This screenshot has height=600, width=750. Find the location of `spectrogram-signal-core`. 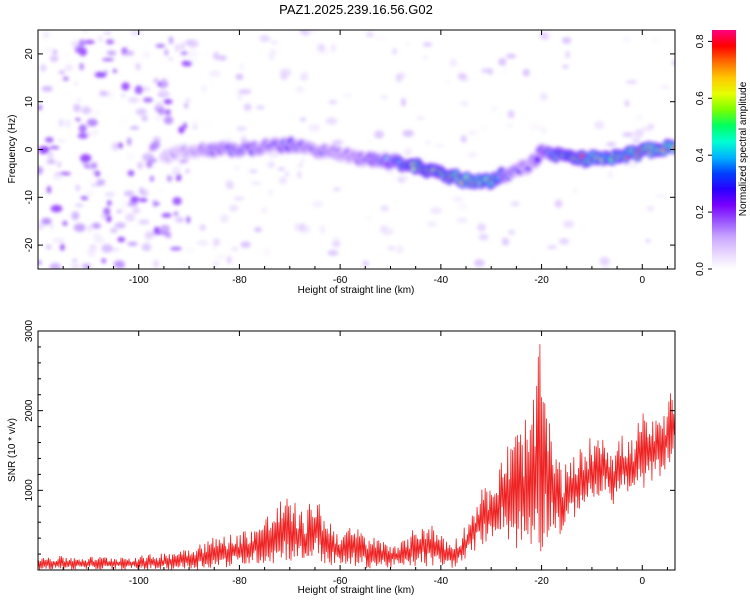

spectrogram-signal-core is located at coordinates (537, 159).